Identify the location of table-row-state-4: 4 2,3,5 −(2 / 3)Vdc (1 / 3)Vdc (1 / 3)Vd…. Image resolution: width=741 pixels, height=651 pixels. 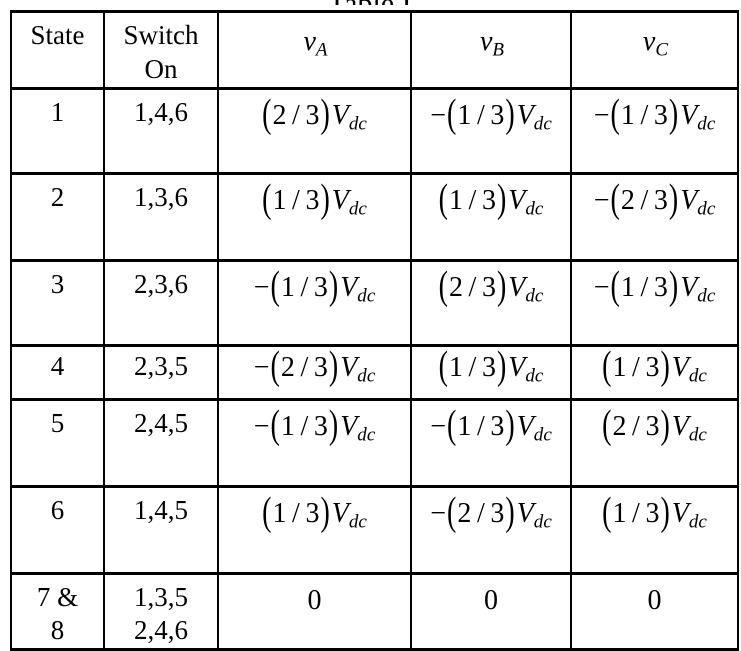
(374, 372).